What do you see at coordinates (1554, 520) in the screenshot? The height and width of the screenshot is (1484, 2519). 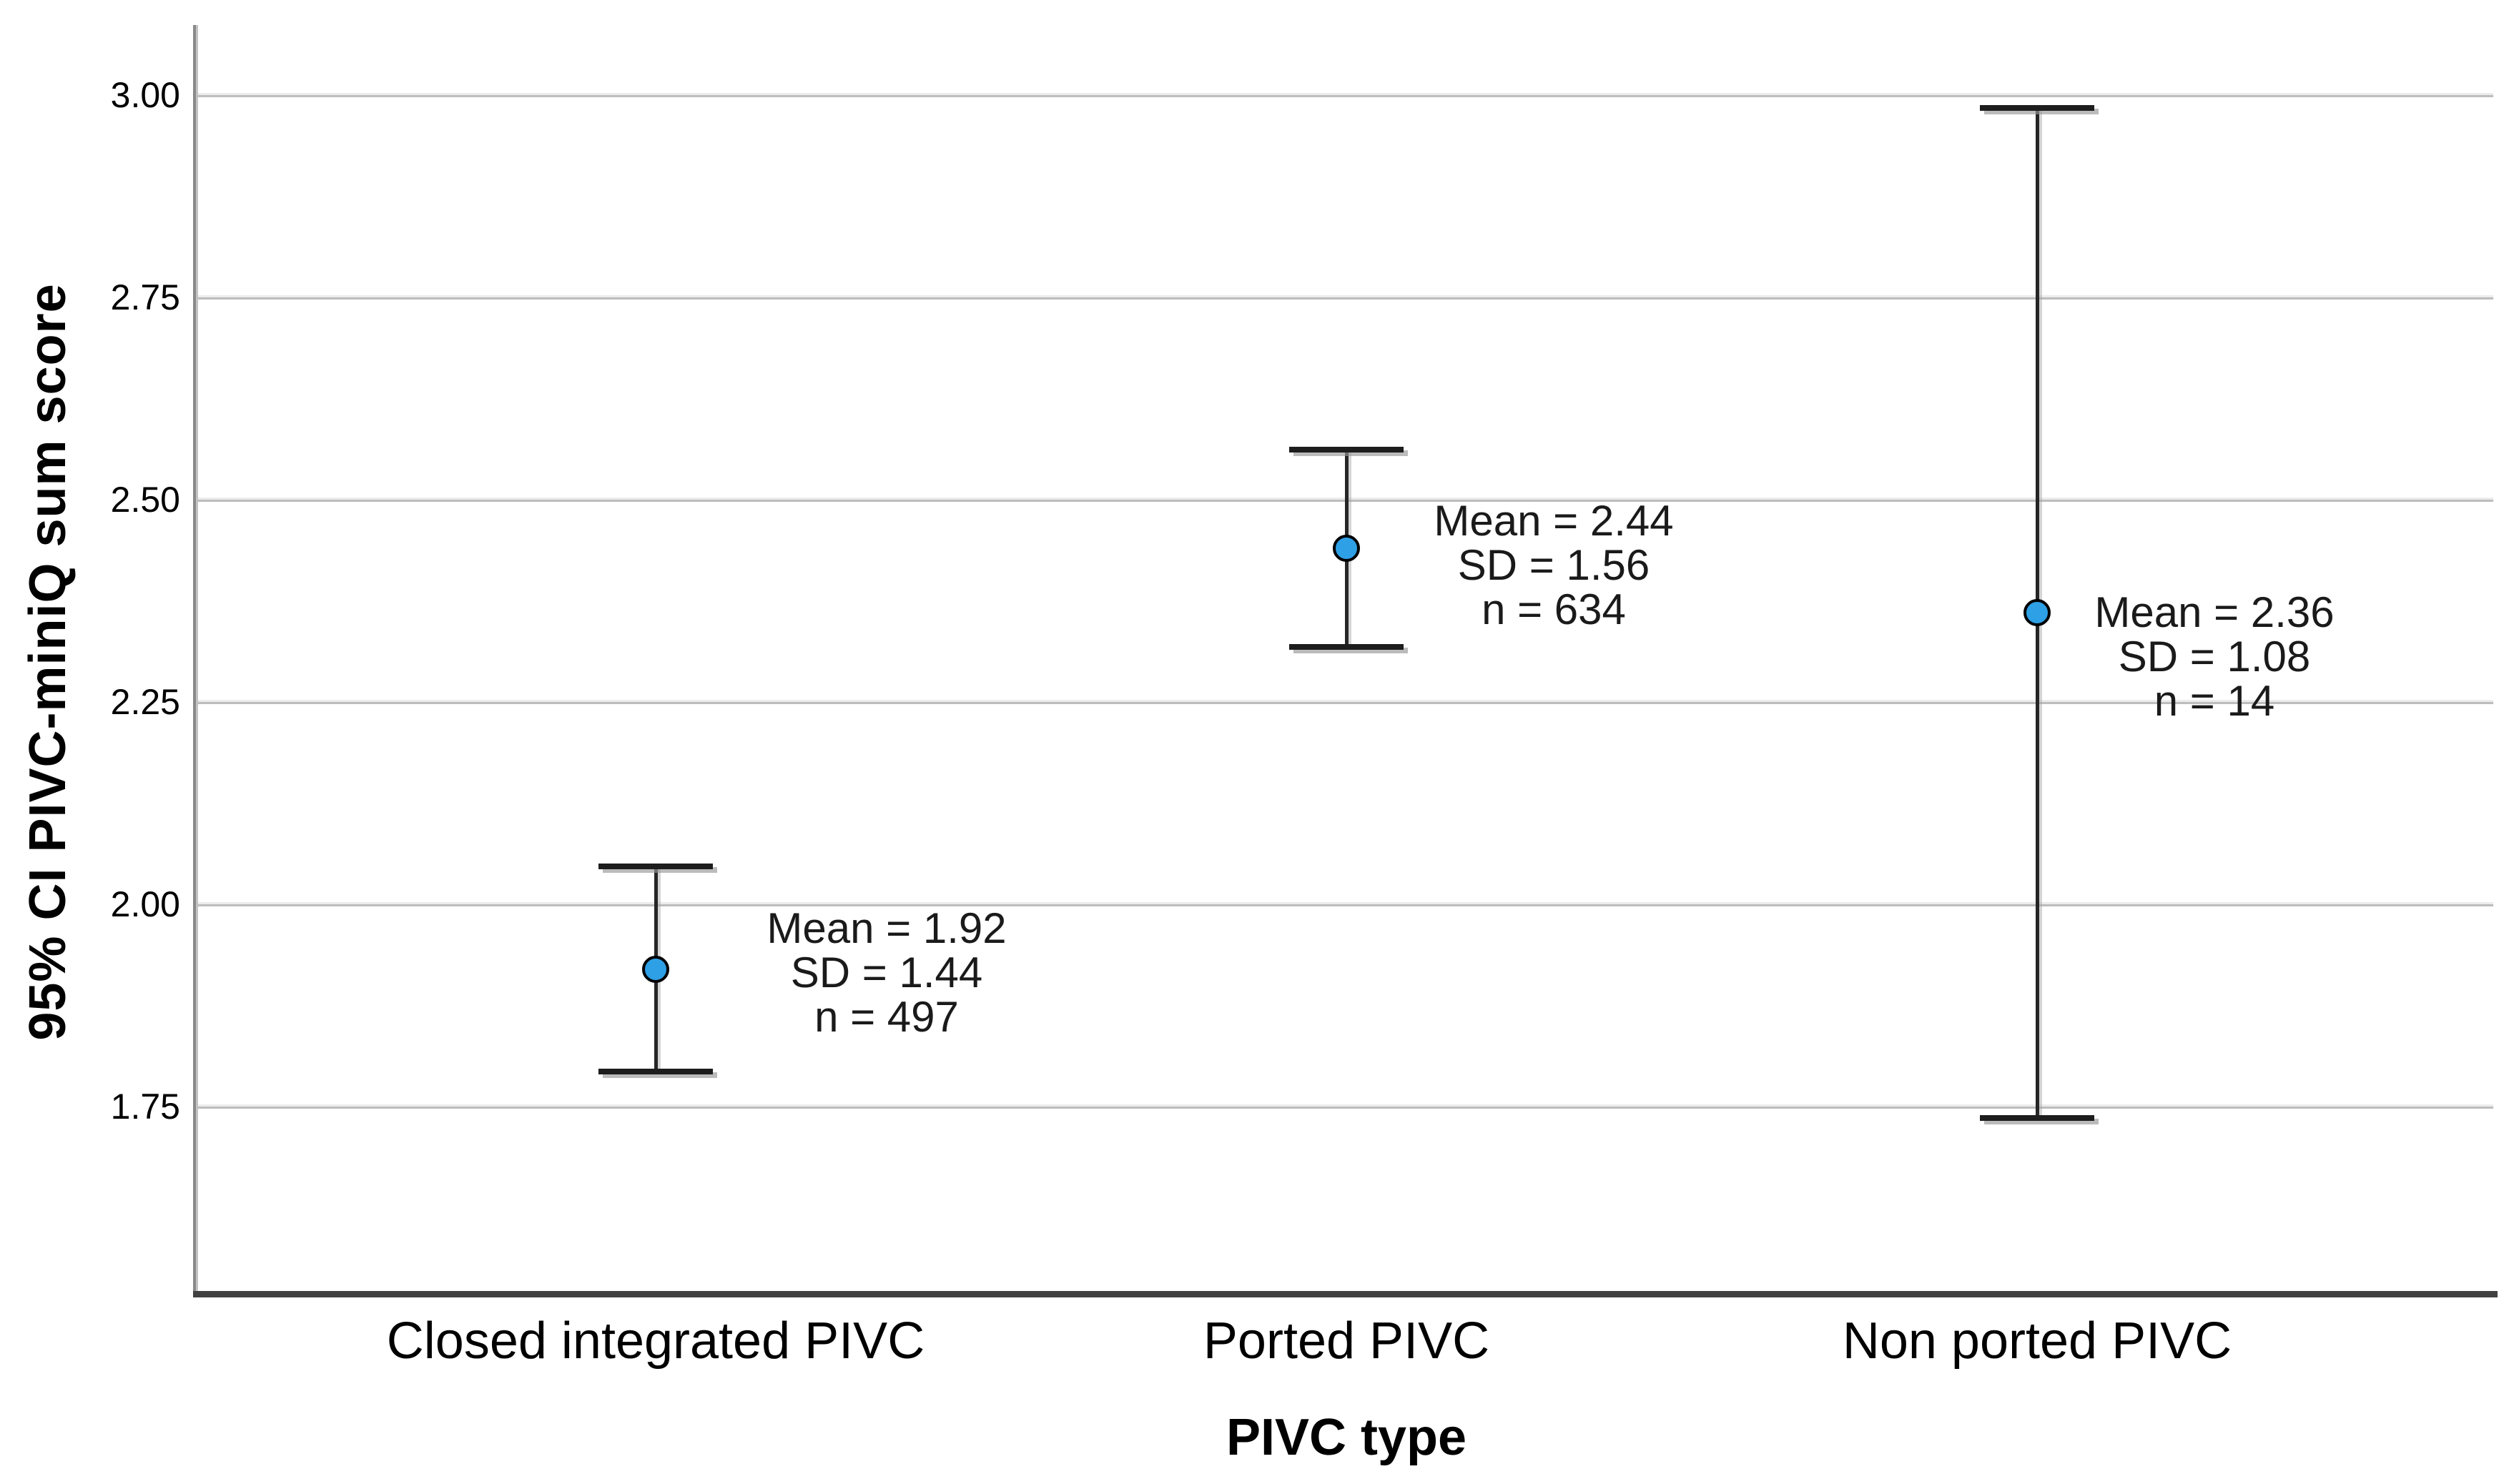 I see `data-label-line: Mean = 2.44` at bounding box center [1554, 520].